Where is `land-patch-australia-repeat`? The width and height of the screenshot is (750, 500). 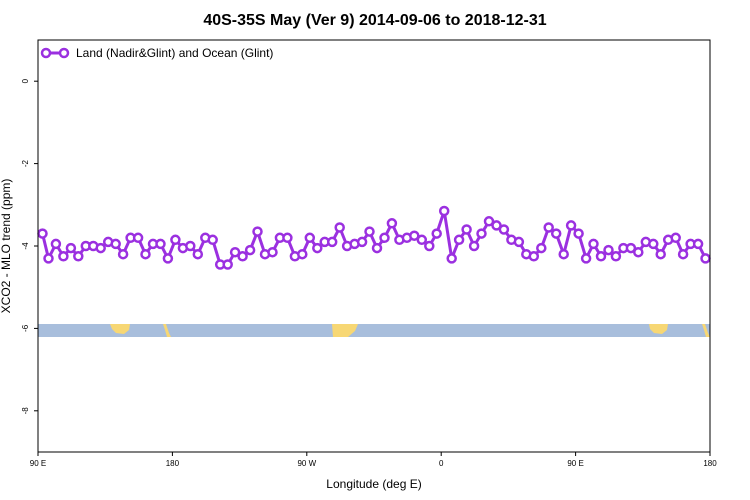 land-patch-australia-repeat is located at coordinates (658, 329).